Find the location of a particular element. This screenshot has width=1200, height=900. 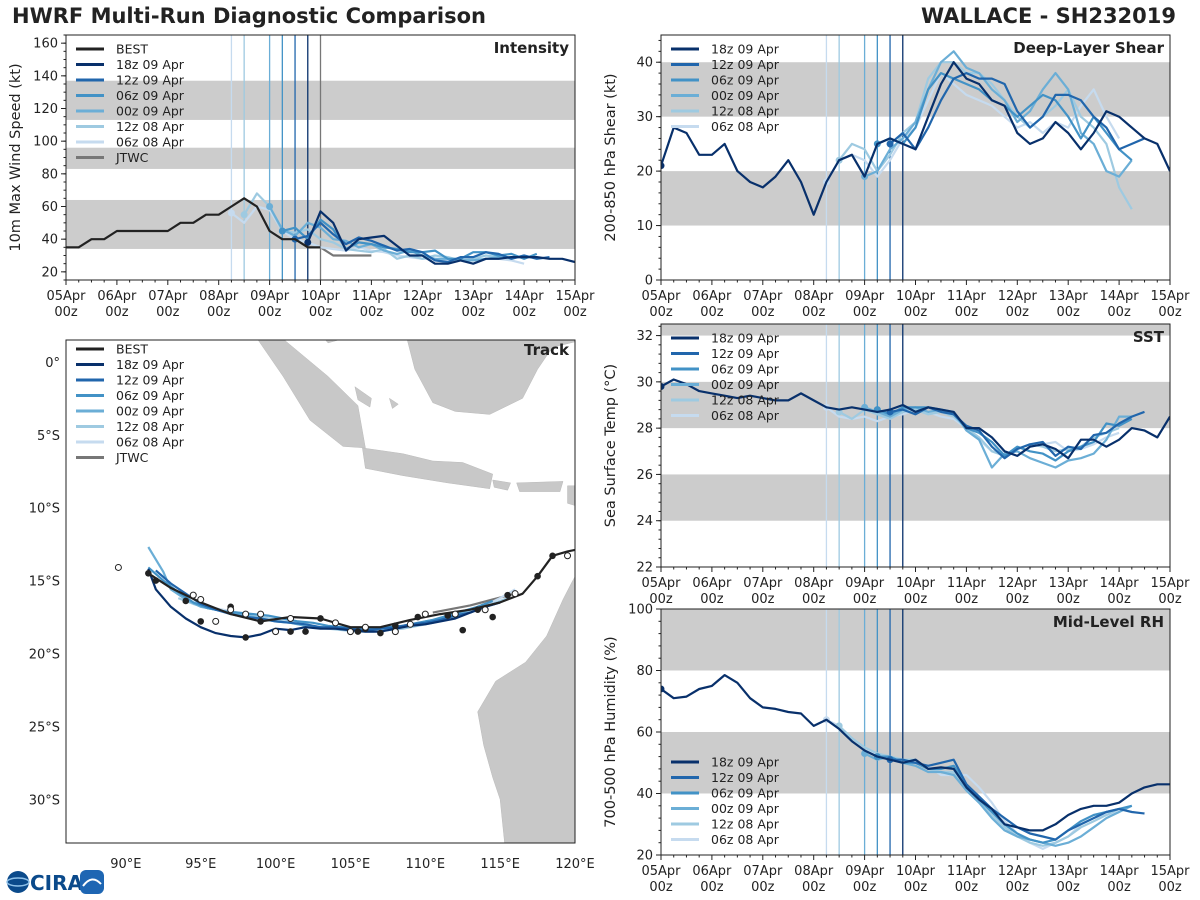

rh-xtick-label-0: 05Apr is located at coordinates (661, 871).